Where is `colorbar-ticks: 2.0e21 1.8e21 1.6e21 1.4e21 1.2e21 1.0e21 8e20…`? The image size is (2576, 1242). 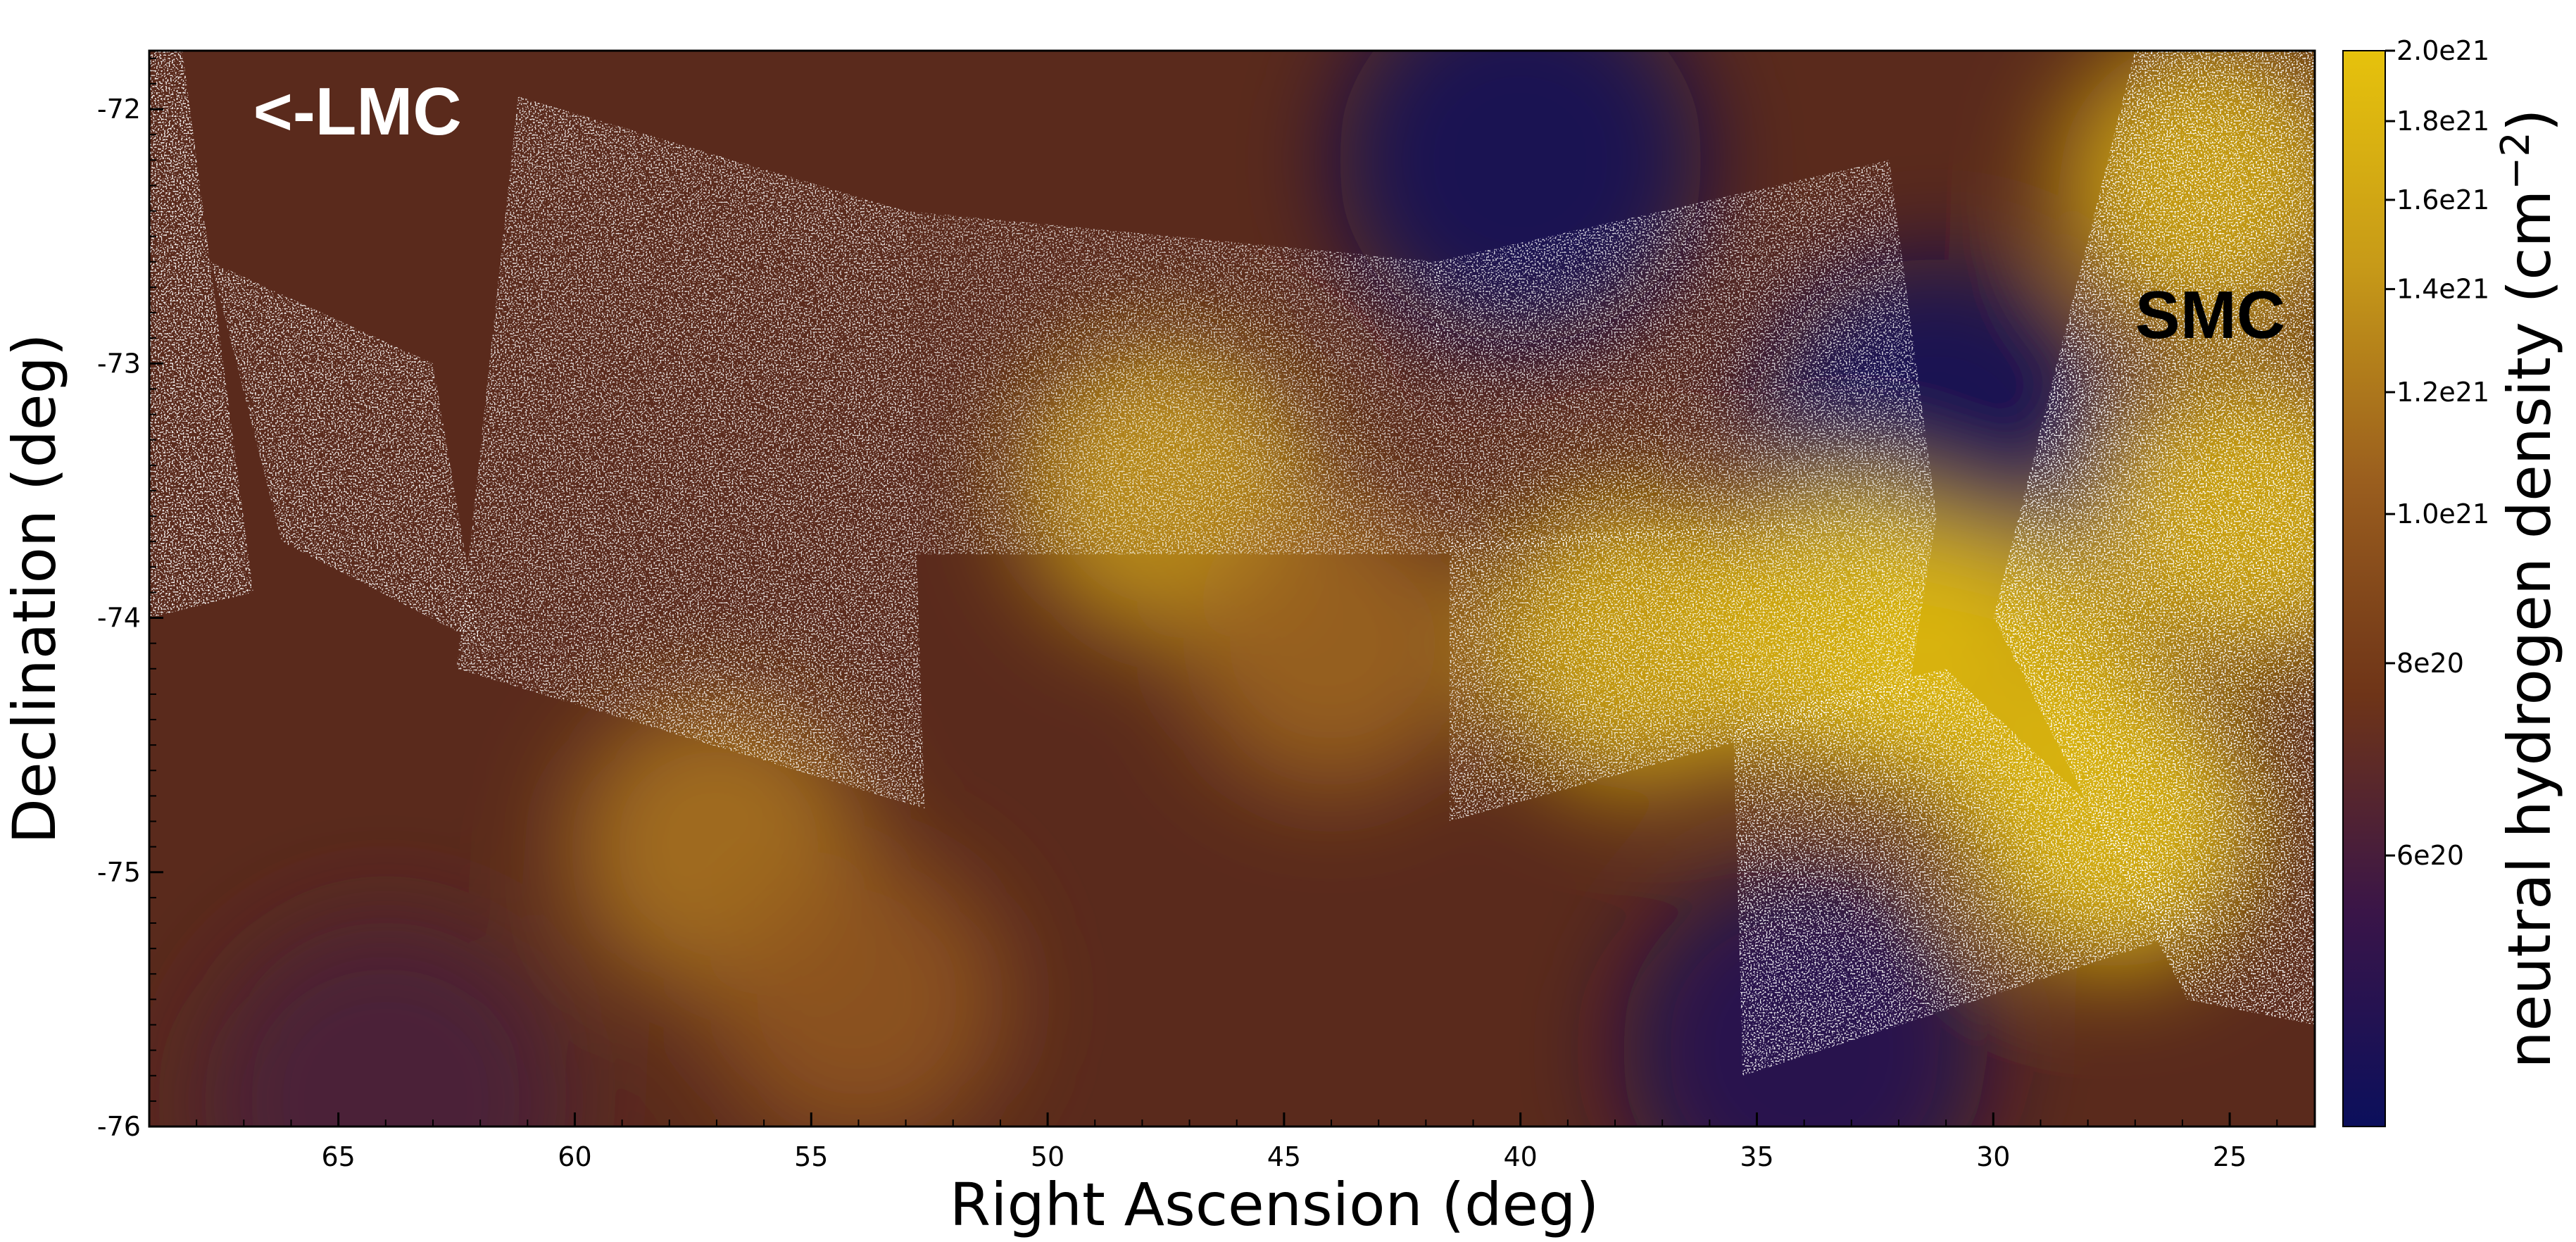
colorbar-ticks: 2.0e21 1.8e21 1.6e21 1.4e21 1.2e21 1.0e21 8e20… is located at coordinates (2437, 453).